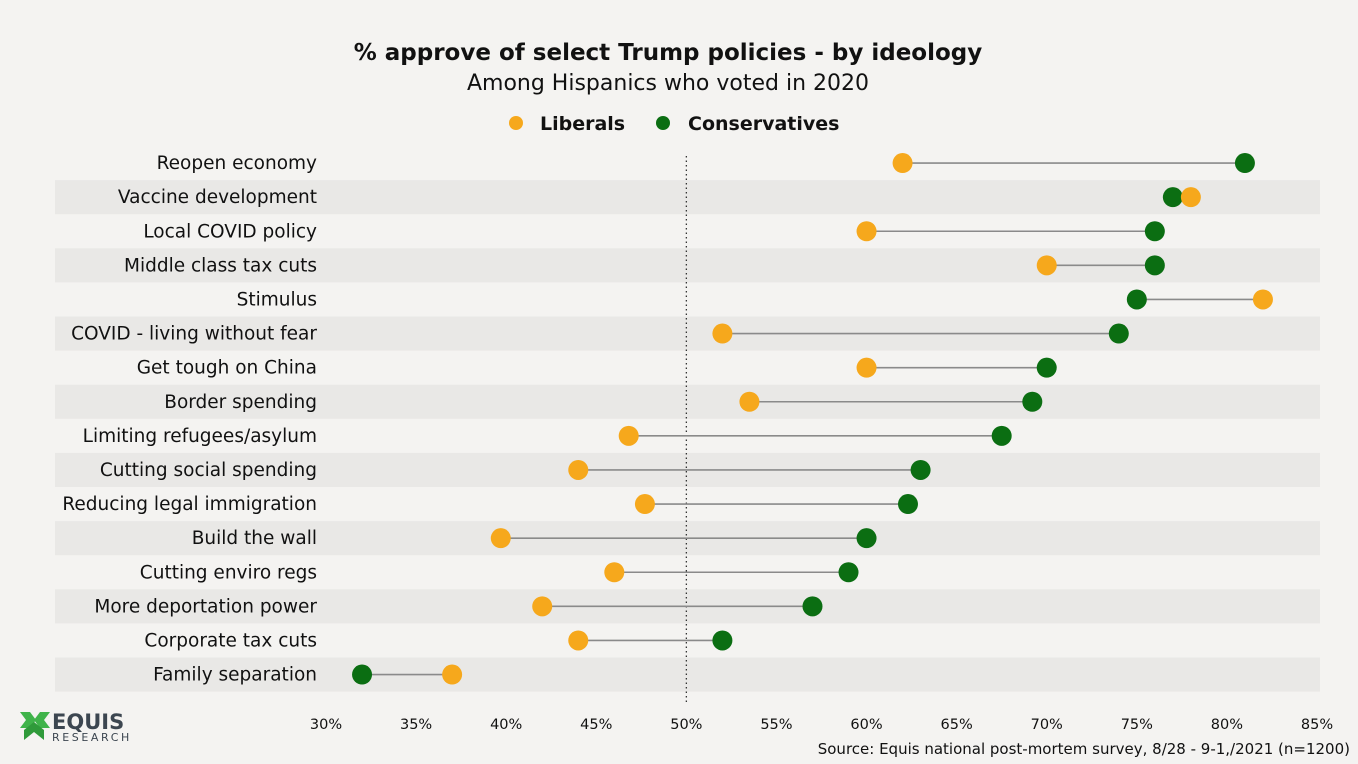 This screenshot has width=1358, height=764. Describe the element at coordinates (326, 725) in the screenshot. I see `x-tick-label: 30%` at that location.